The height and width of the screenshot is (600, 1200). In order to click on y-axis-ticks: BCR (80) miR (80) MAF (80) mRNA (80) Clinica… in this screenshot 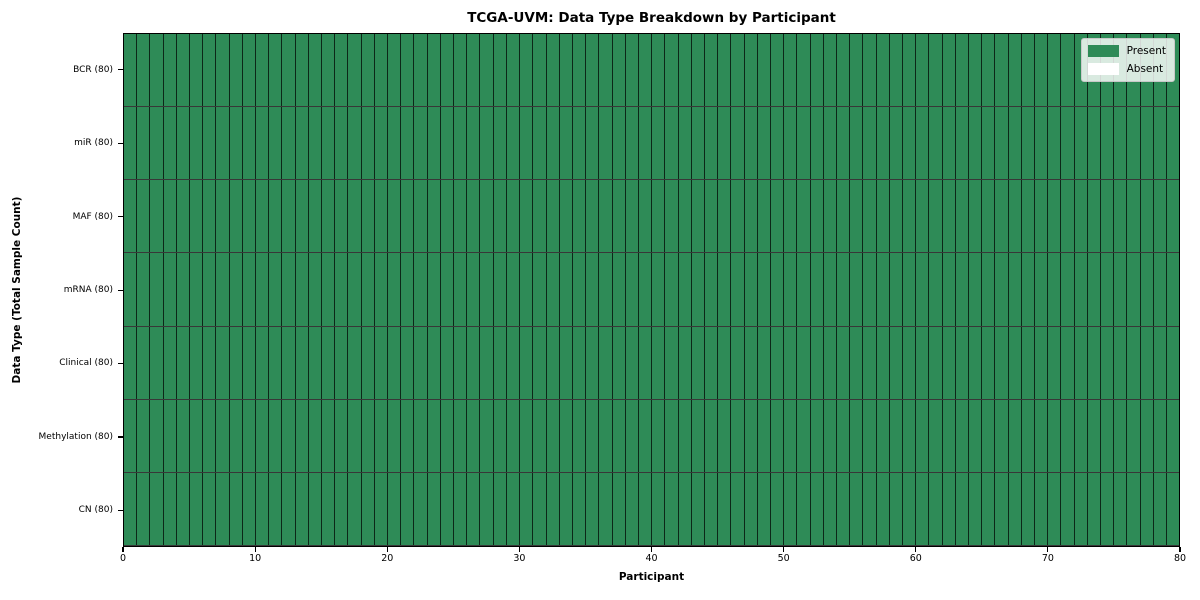, I will do `click(61, 290)`.